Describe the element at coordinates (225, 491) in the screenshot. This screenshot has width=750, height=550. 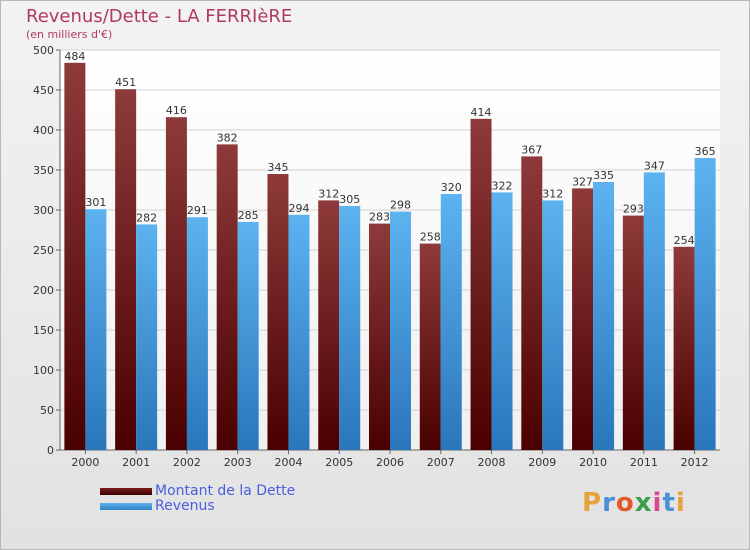
I see `legend-label-debt: Montant de la Dette` at that location.